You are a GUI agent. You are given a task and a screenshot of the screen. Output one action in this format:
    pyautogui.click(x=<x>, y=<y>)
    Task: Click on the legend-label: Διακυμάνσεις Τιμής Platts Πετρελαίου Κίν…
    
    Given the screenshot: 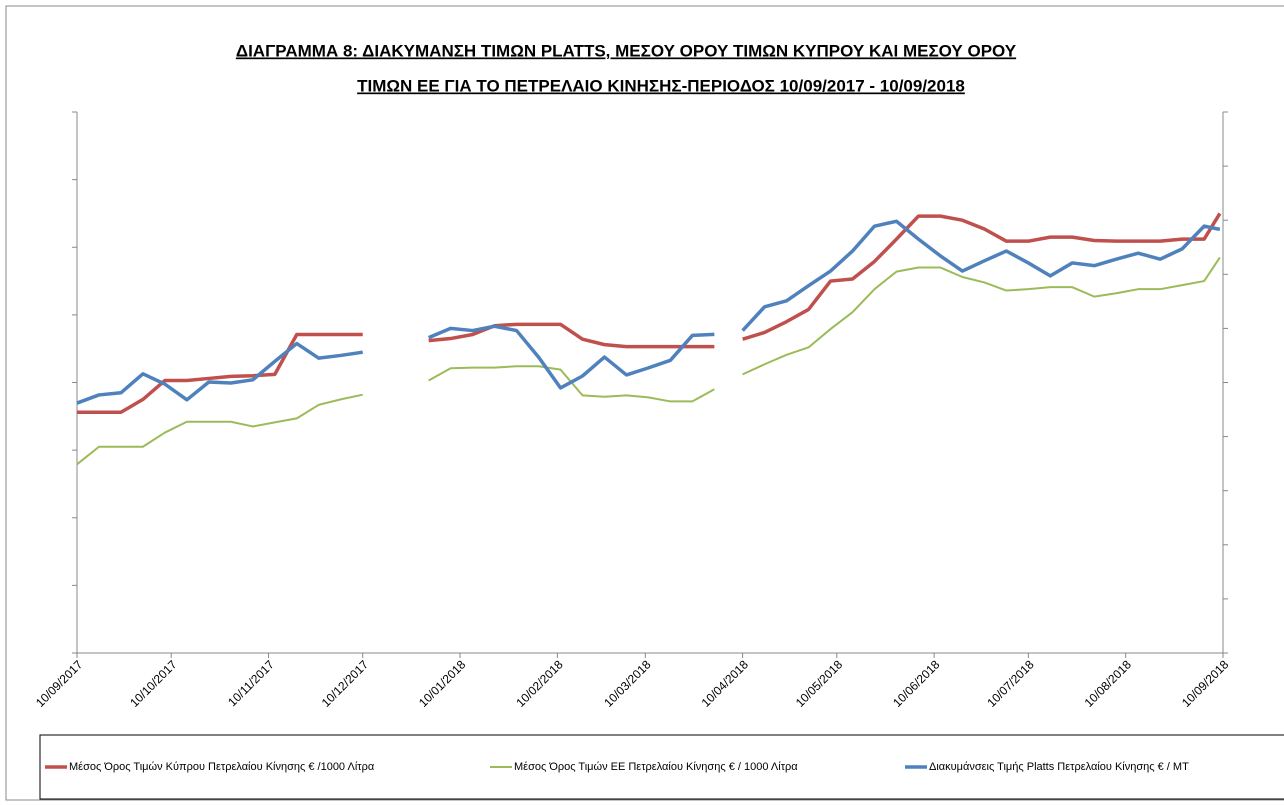 What is the action you would take?
    pyautogui.click(x=1059, y=767)
    